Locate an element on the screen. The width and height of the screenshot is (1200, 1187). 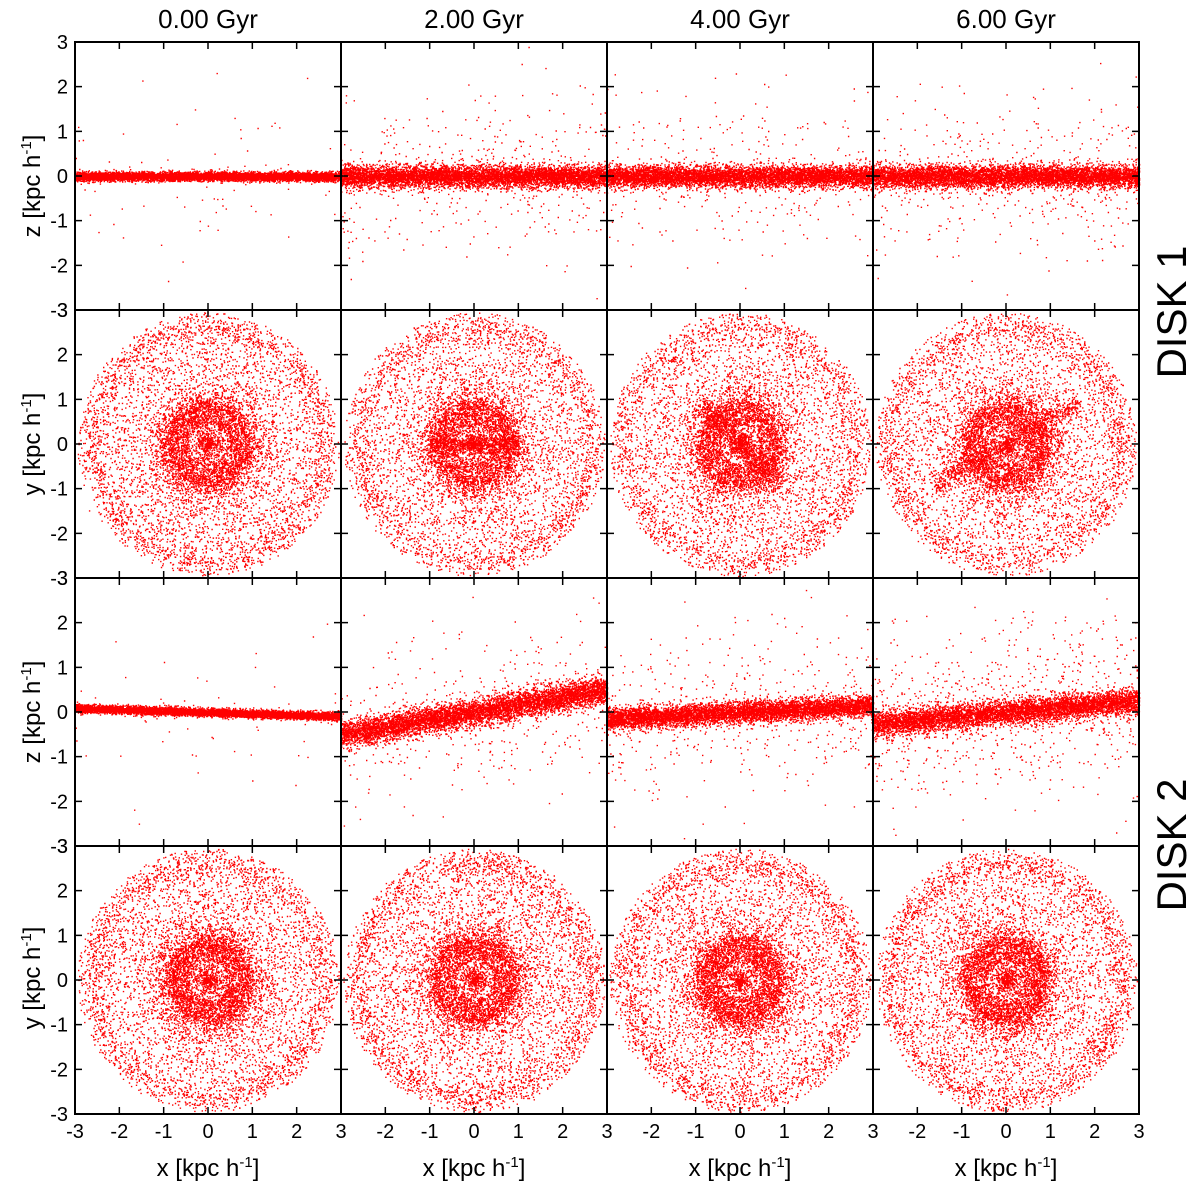
xtick-label-c1-5: 2 is located at coordinates (562, 1132).